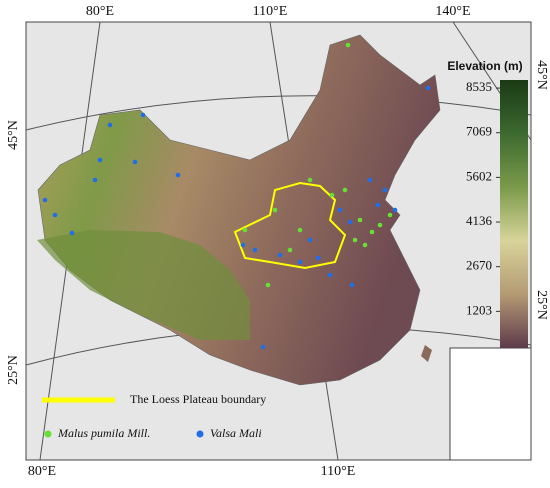  What do you see at coordinates (479, 131) in the screenshot?
I see `colorbar-tick-label: 7069` at bounding box center [479, 131].